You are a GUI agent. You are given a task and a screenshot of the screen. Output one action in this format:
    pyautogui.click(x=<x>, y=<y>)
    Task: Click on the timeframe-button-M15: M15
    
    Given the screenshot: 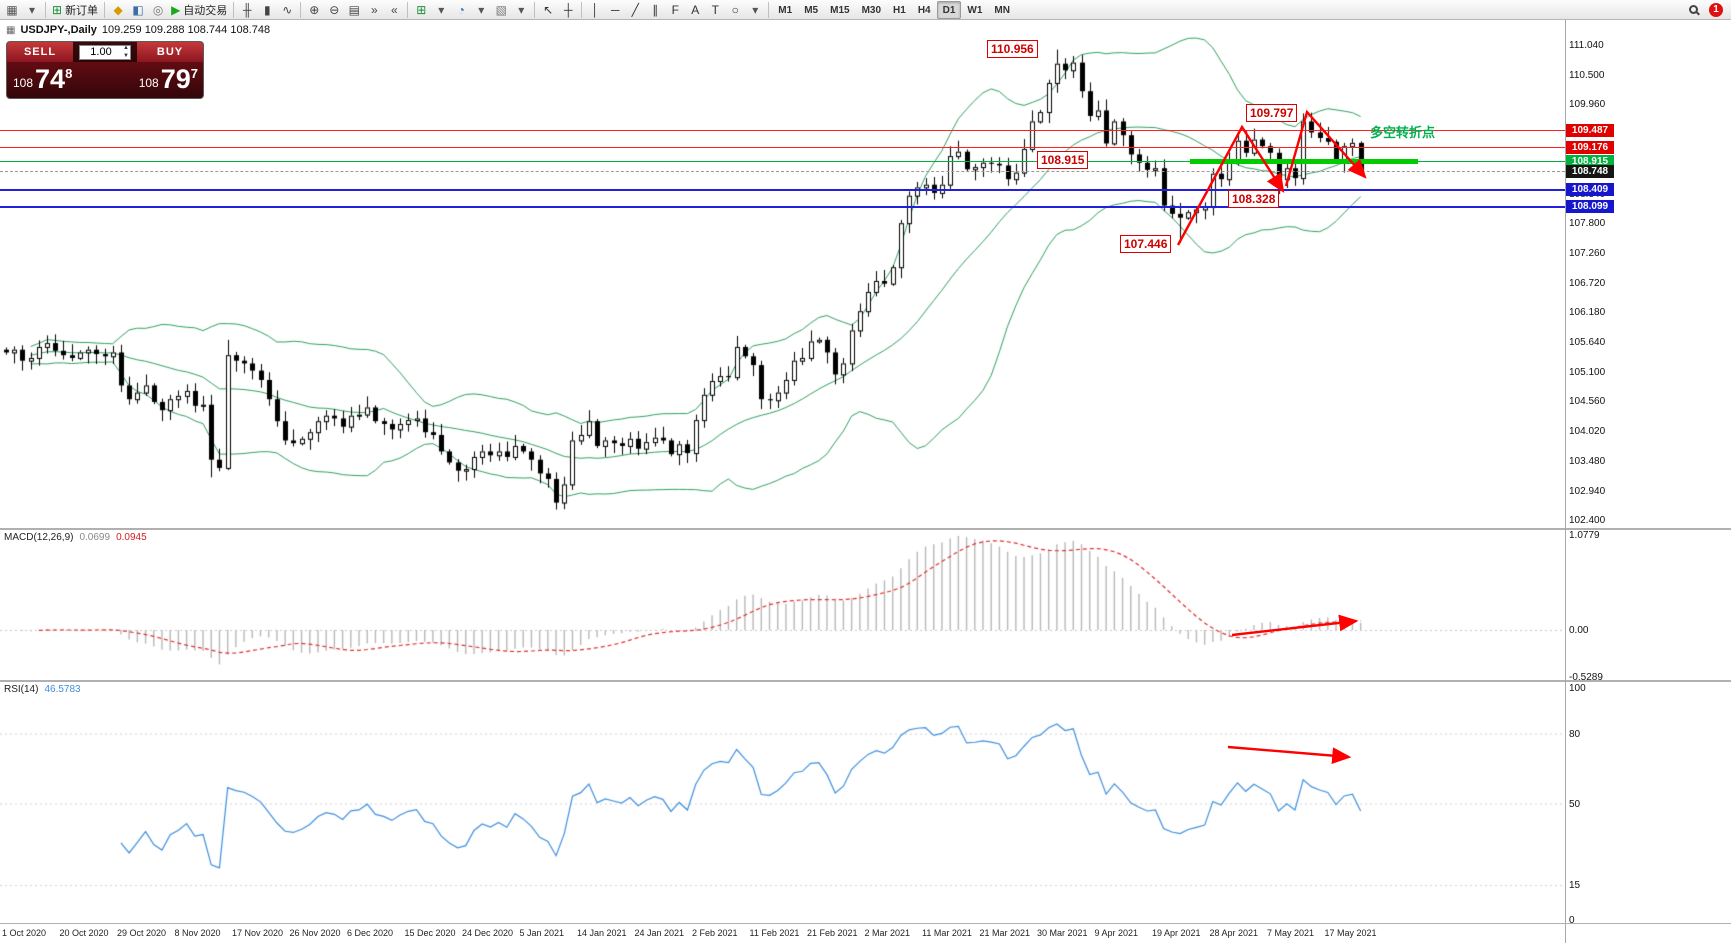 What is the action you would take?
    pyautogui.click(x=840, y=10)
    